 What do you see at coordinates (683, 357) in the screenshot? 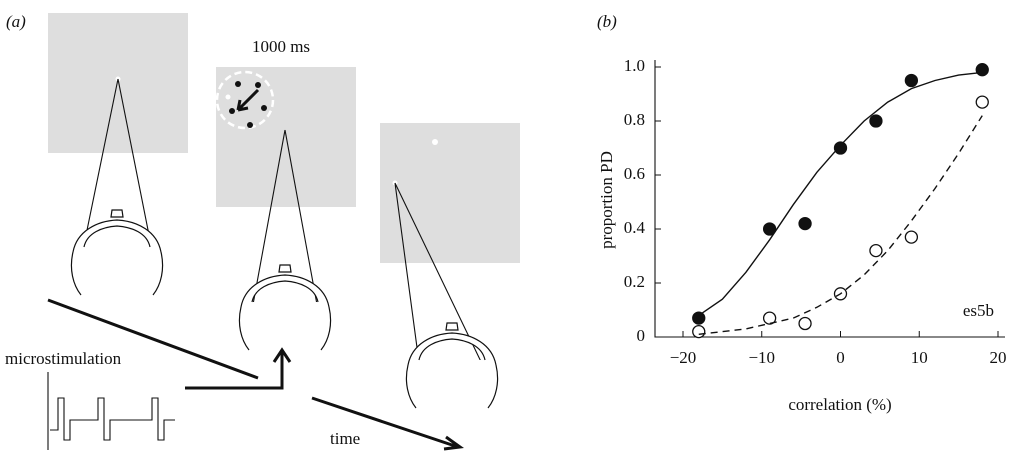
I see `x-tick-label: −20` at bounding box center [683, 357].